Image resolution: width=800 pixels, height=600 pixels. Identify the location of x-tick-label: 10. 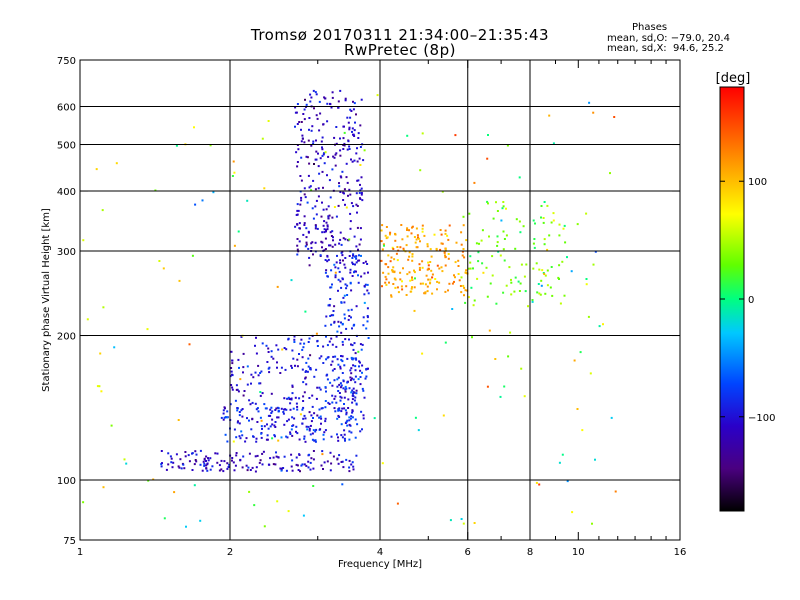
(578, 552).